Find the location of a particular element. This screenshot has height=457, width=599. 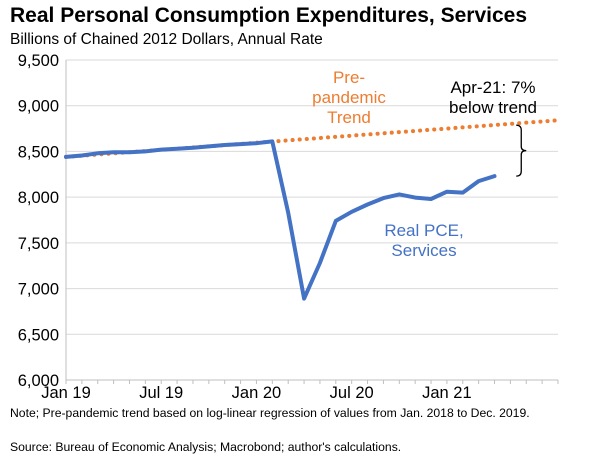

y-tick-label: 6,500 is located at coordinates (38, 335).